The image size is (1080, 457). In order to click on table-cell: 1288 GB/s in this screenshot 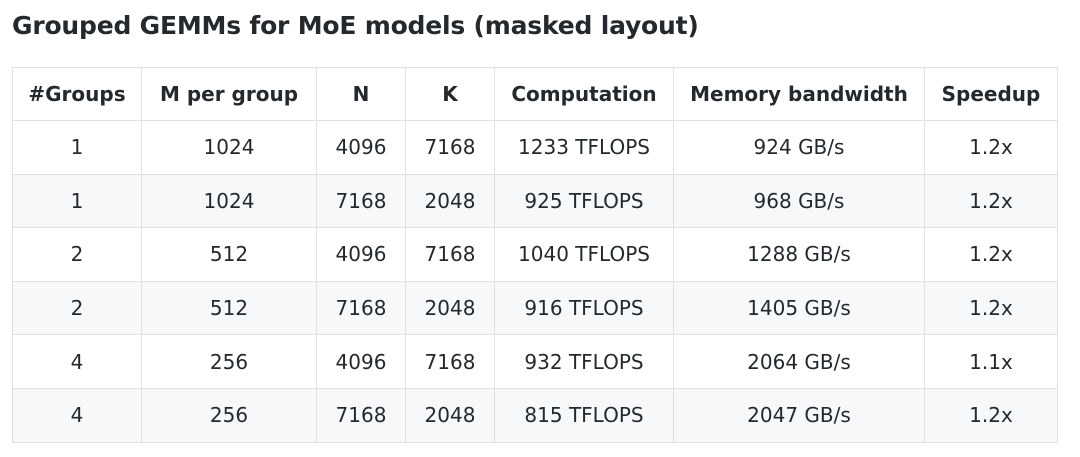, I will do `click(799, 254)`.